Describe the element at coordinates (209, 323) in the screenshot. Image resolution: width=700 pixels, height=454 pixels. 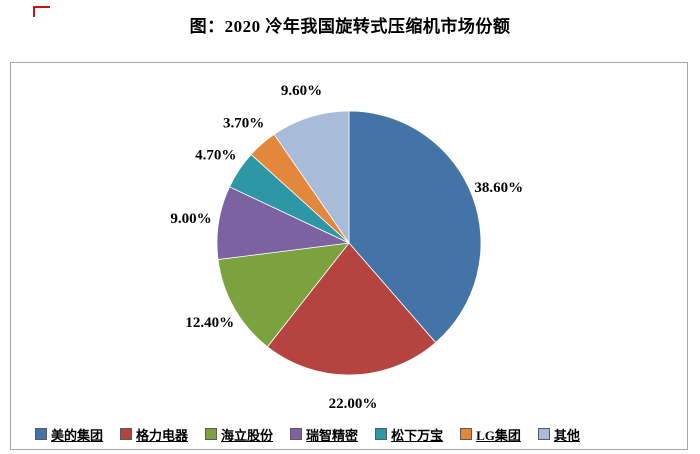
I see `pie-slice-label-2: 12.40%` at that location.